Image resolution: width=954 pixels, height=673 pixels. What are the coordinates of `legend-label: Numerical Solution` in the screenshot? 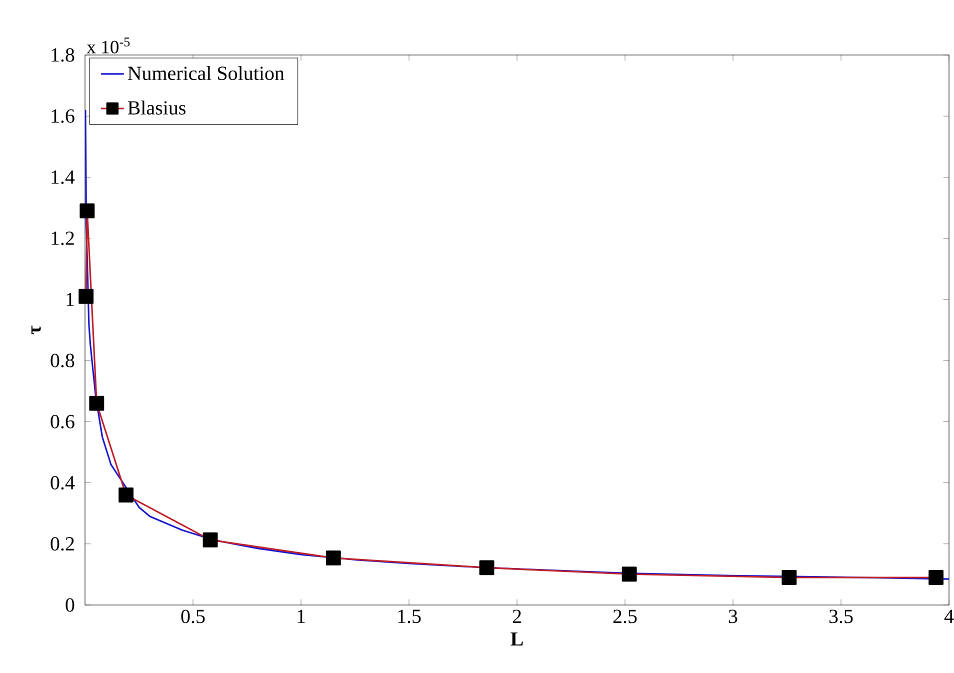 It's located at (206, 73).